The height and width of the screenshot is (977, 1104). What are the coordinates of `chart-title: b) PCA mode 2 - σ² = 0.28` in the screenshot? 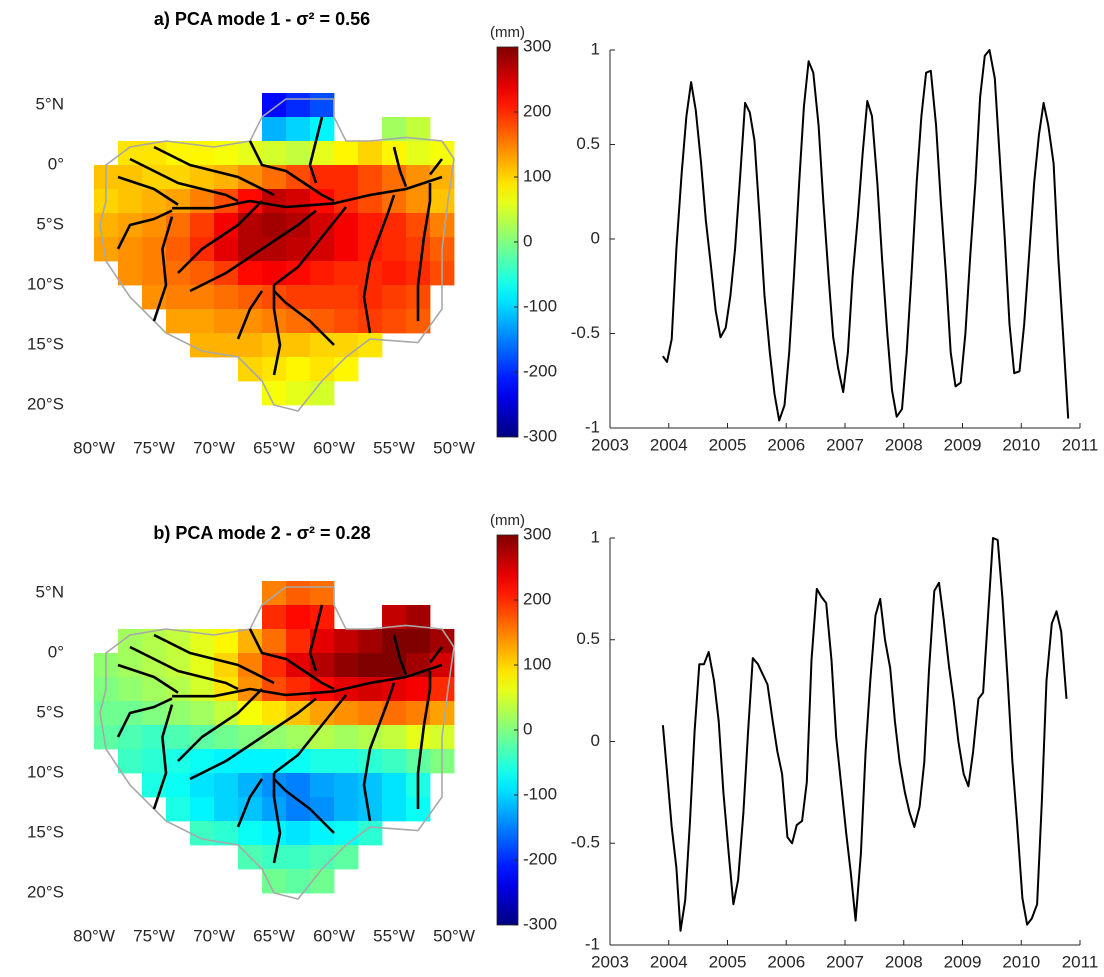 It's located at (261, 533).